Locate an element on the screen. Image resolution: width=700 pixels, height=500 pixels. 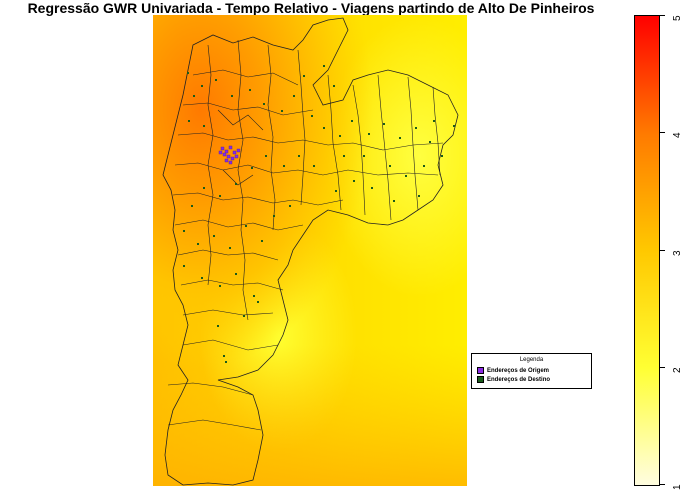
colorbar-tick-label: 3 is located at coordinates (677, 253).